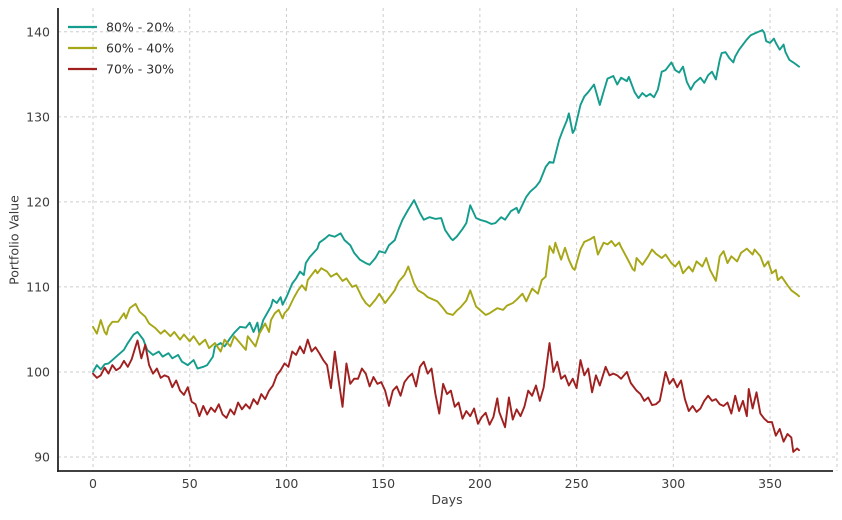 The height and width of the screenshot is (520, 842). I want to click on x-tick-label: 50, so click(190, 483).